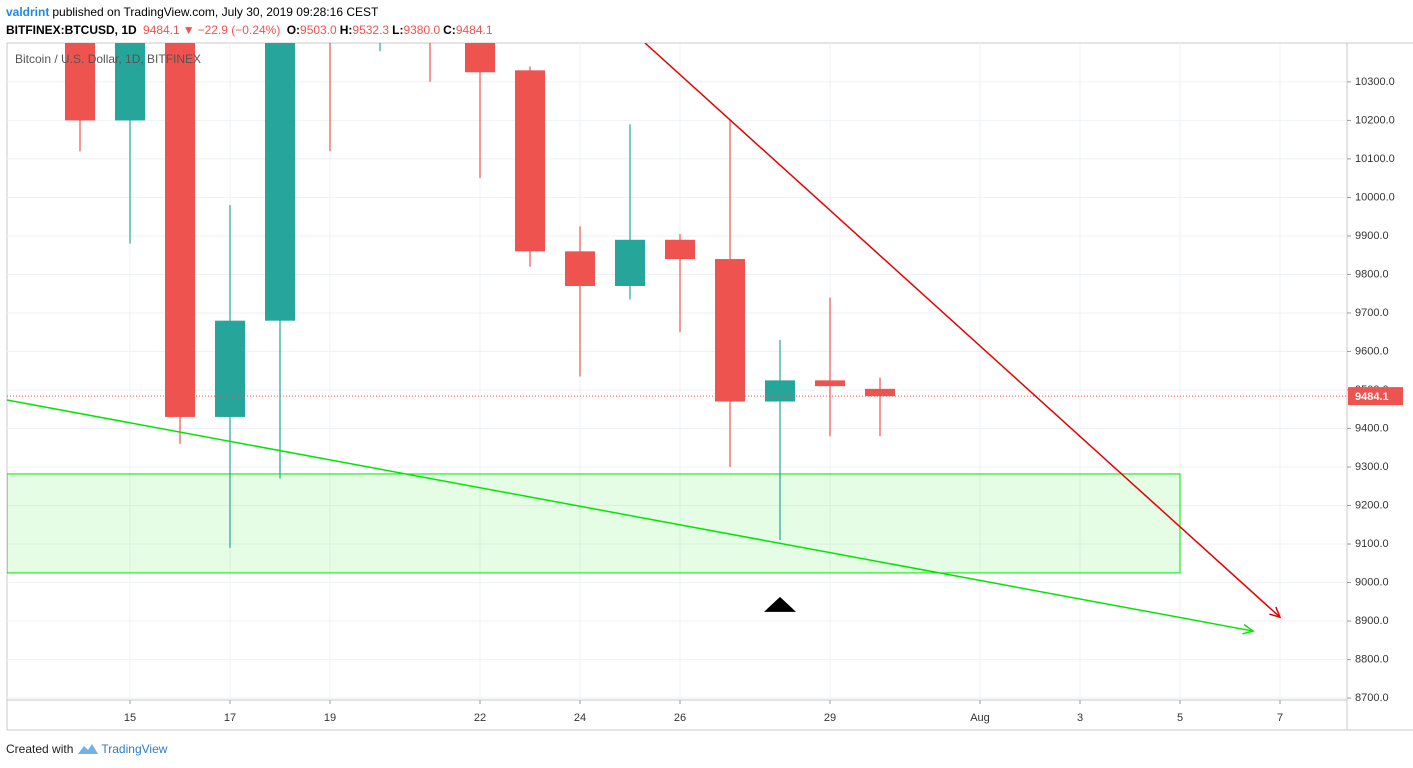 The height and width of the screenshot is (768, 1413). Describe the element at coordinates (480, 718) in the screenshot. I see `x-tick-label: 22` at that location.